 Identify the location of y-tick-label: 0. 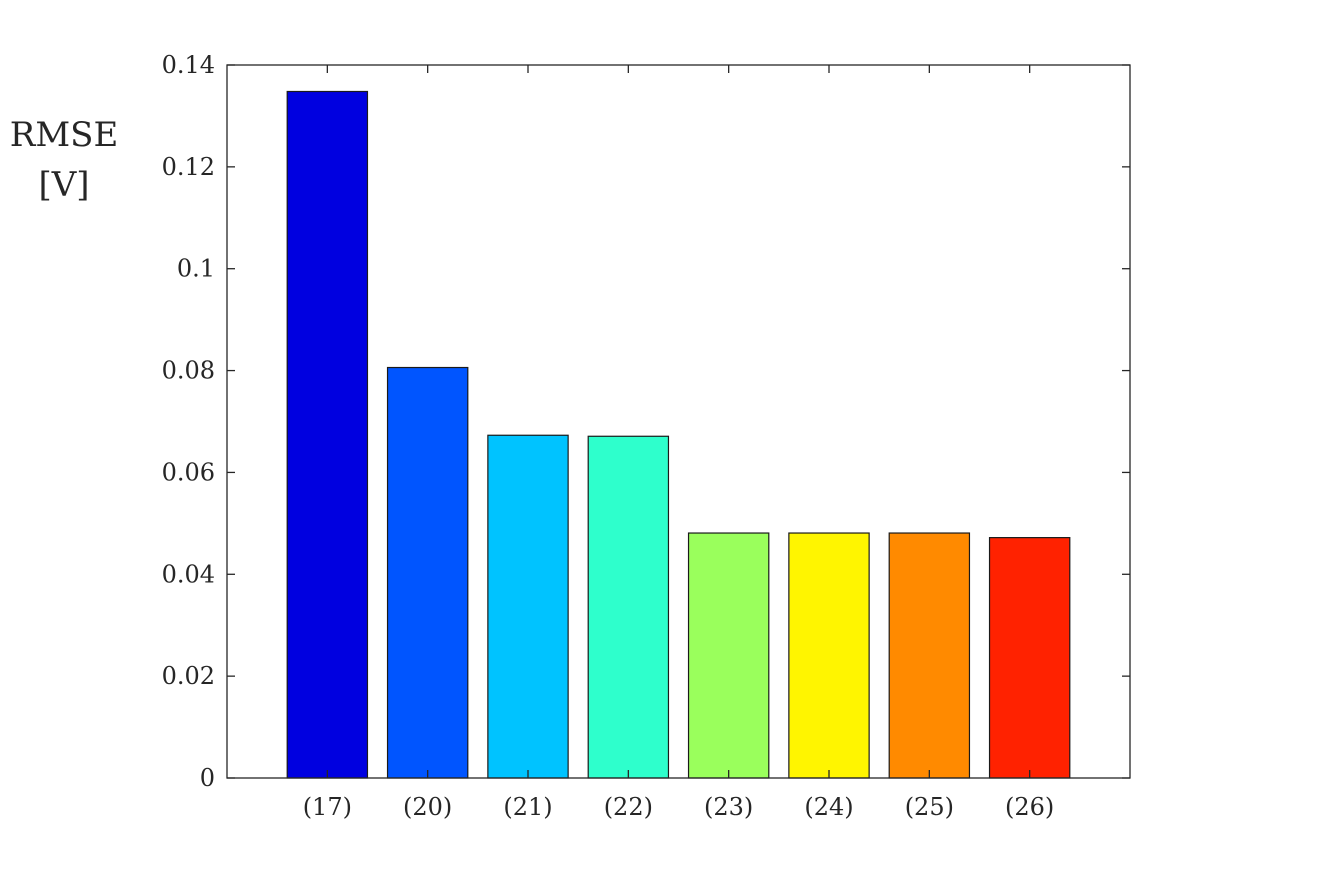
(207, 778).